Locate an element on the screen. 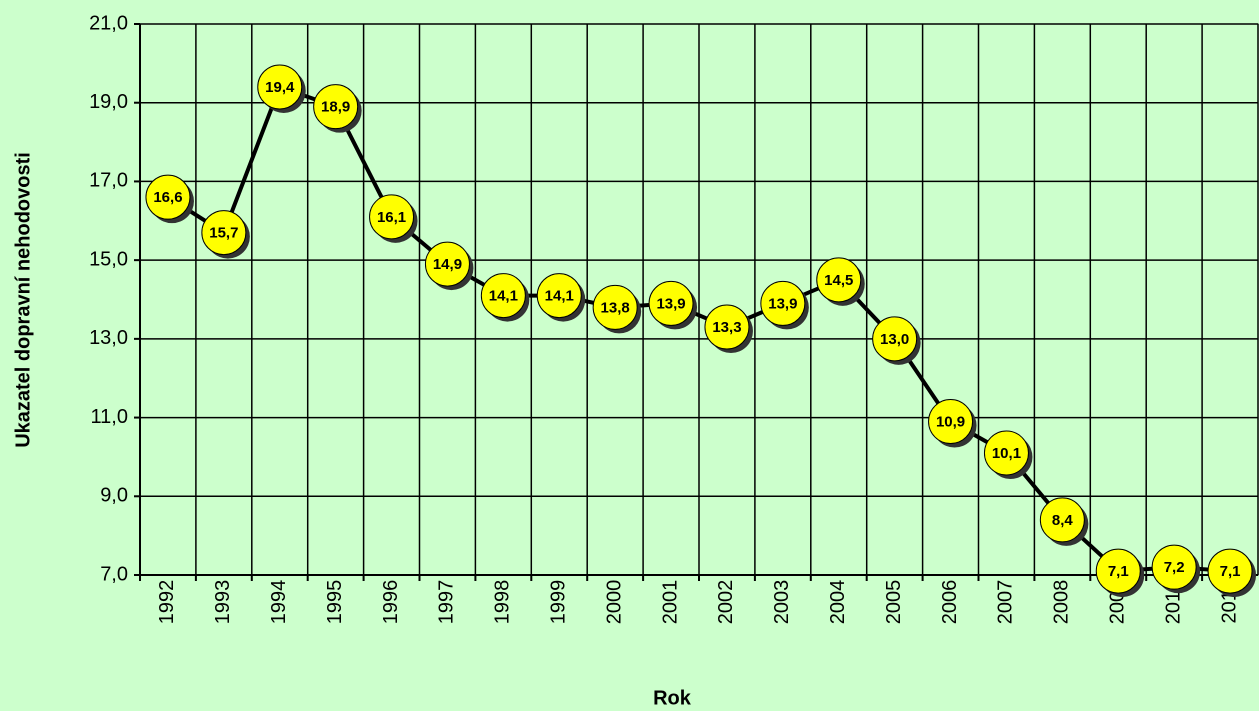 This screenshot has width=1259, height=716. y-tick-label: 7,0 is located at coordinates (114, 574).